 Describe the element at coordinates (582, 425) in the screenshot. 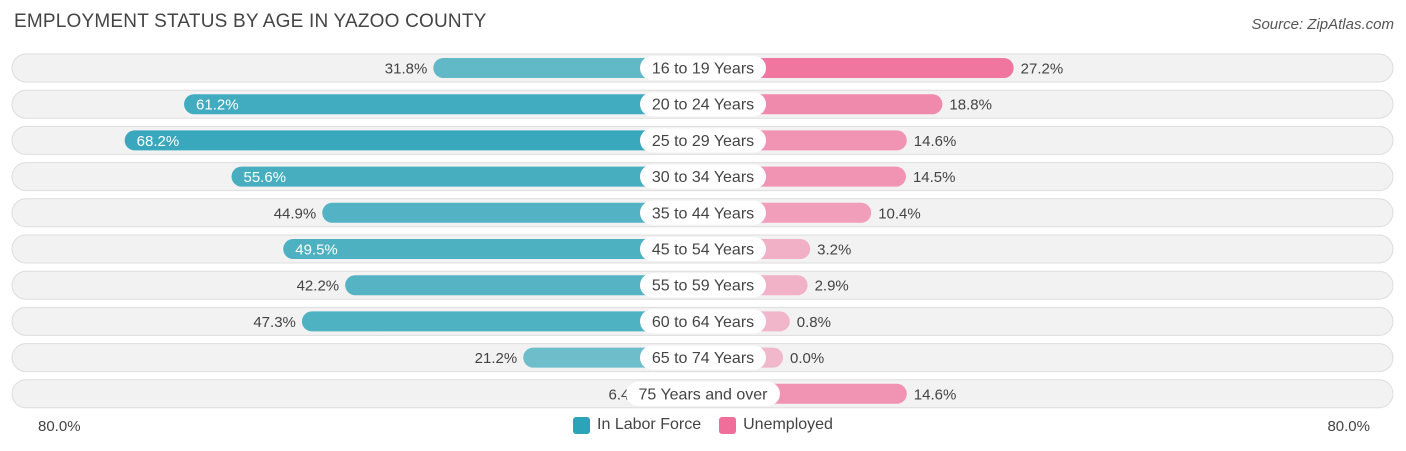

I see `legend-swatch-labor` at that location.